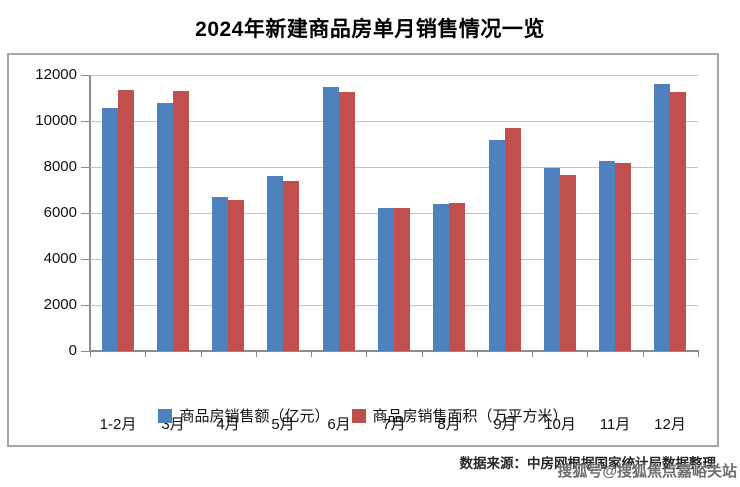  What do you see at coordinates (181, 221) in the screenshot?
I see `bar-3月-s1` at bounding box center [181, 221].